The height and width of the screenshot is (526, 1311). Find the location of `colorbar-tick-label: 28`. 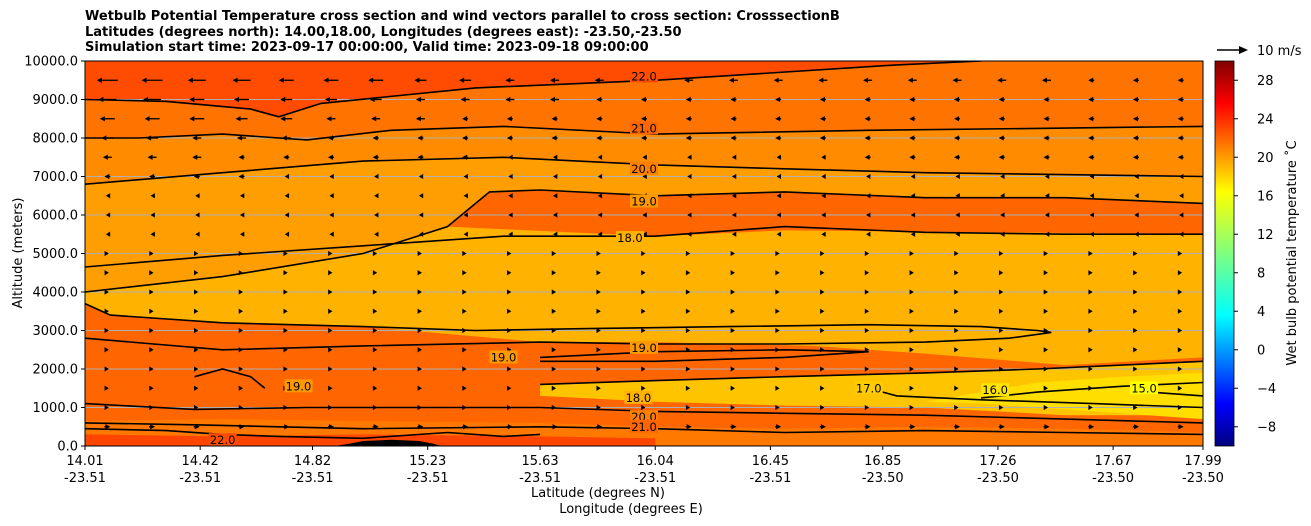

colorbar-tick-label: 28 is located at coordinates (1265, 81).